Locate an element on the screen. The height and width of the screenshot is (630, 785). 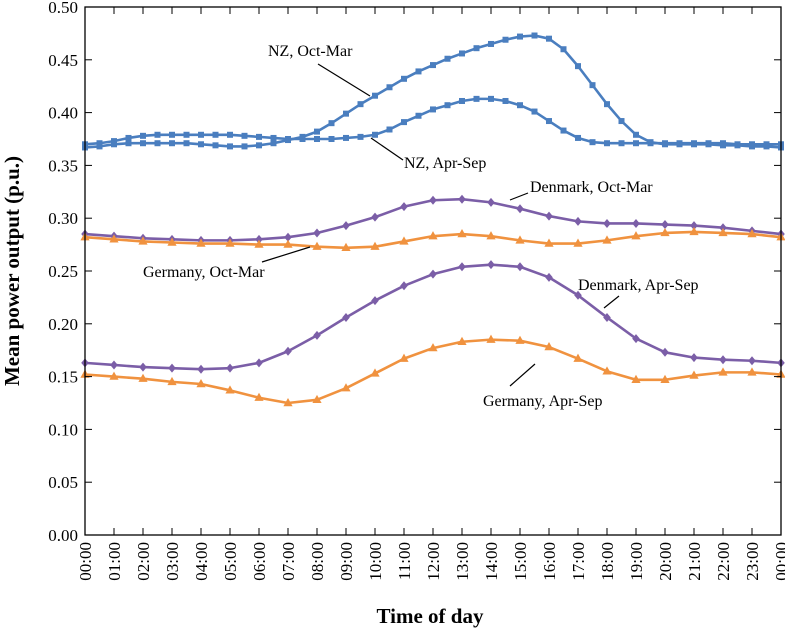
x-tick-label: 16:00 is located at coordinates (549, 561).